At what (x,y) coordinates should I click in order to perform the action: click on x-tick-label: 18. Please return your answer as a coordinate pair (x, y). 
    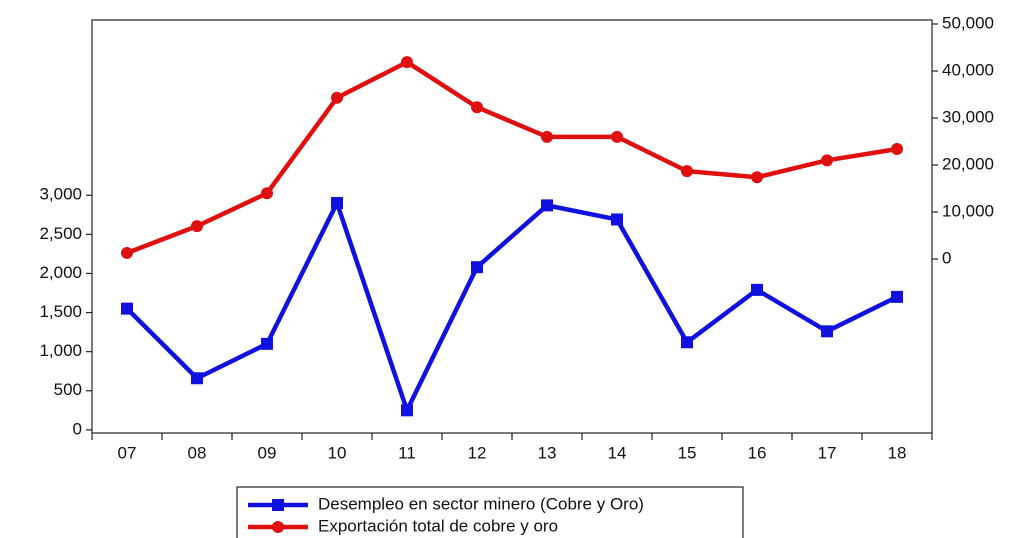
    Looking at the image, I should click on (897, 452).